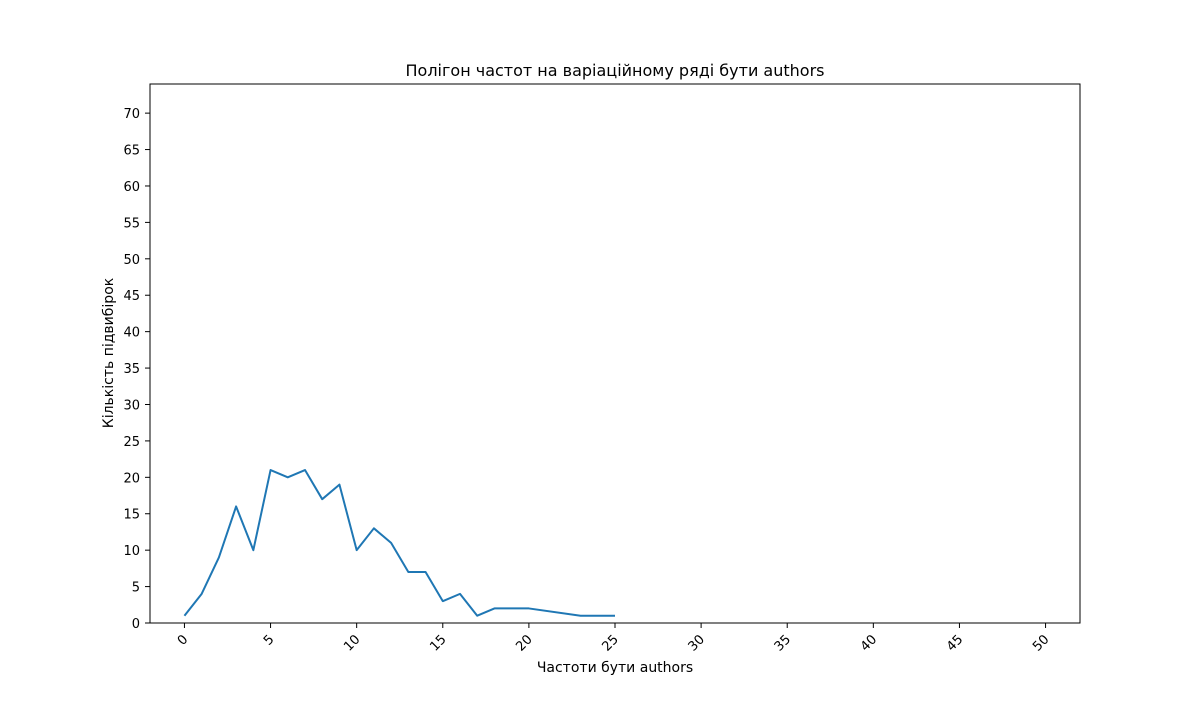  Describe the element at coordinates (131, 551) in the screenshot. I see `y-tick-label: 10` at that location.